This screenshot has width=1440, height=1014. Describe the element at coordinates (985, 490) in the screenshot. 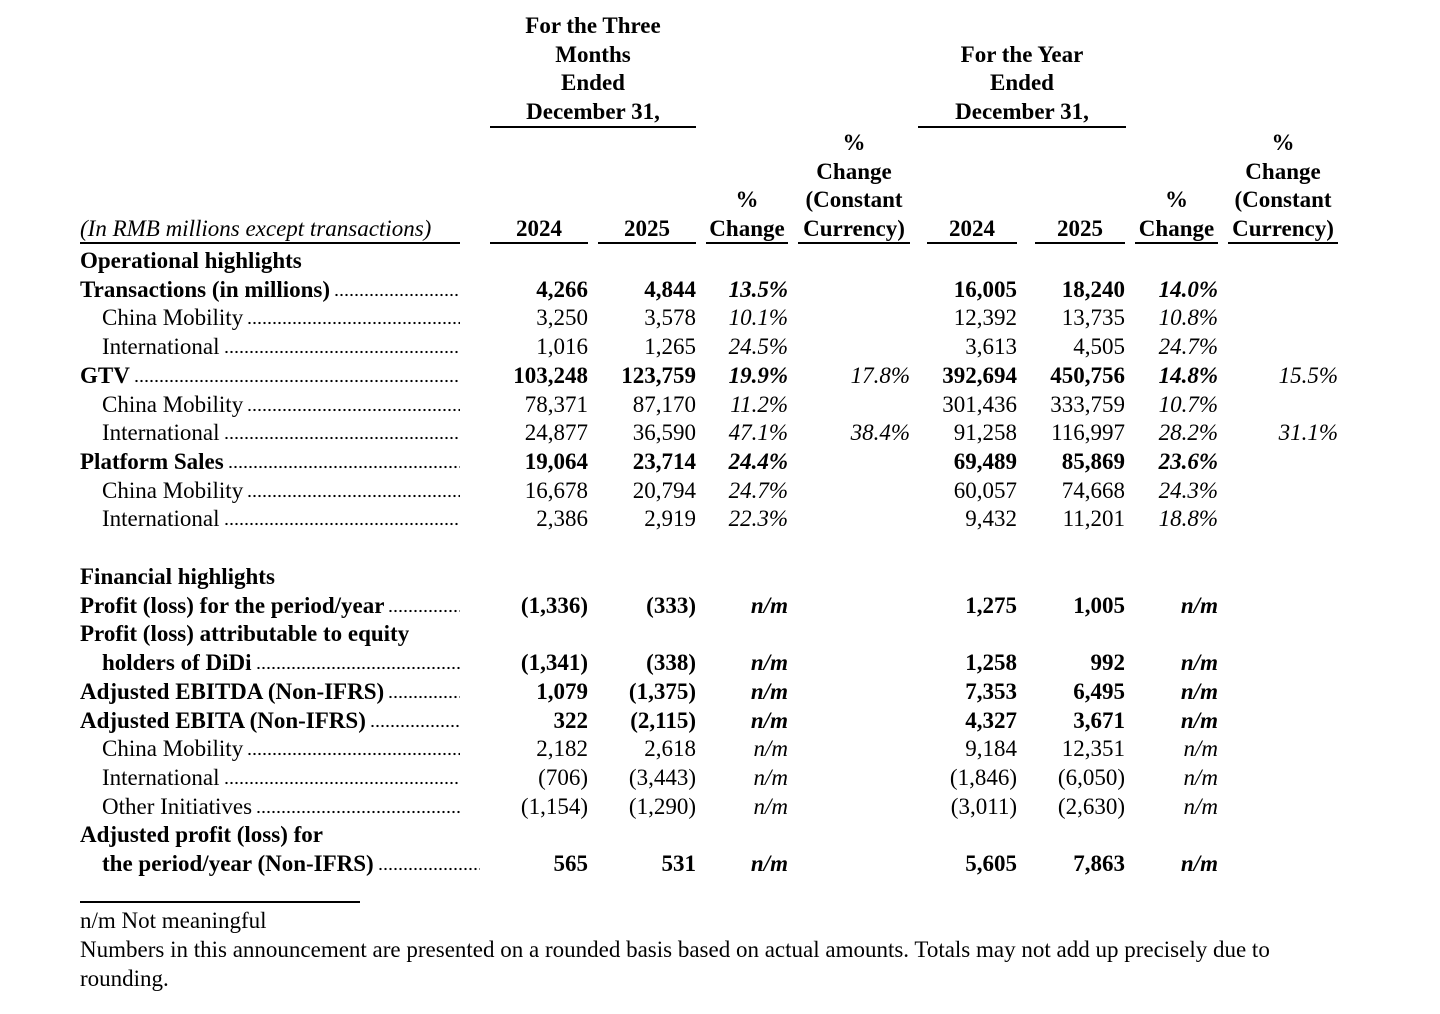

I see `cell: 60,057` at that location.